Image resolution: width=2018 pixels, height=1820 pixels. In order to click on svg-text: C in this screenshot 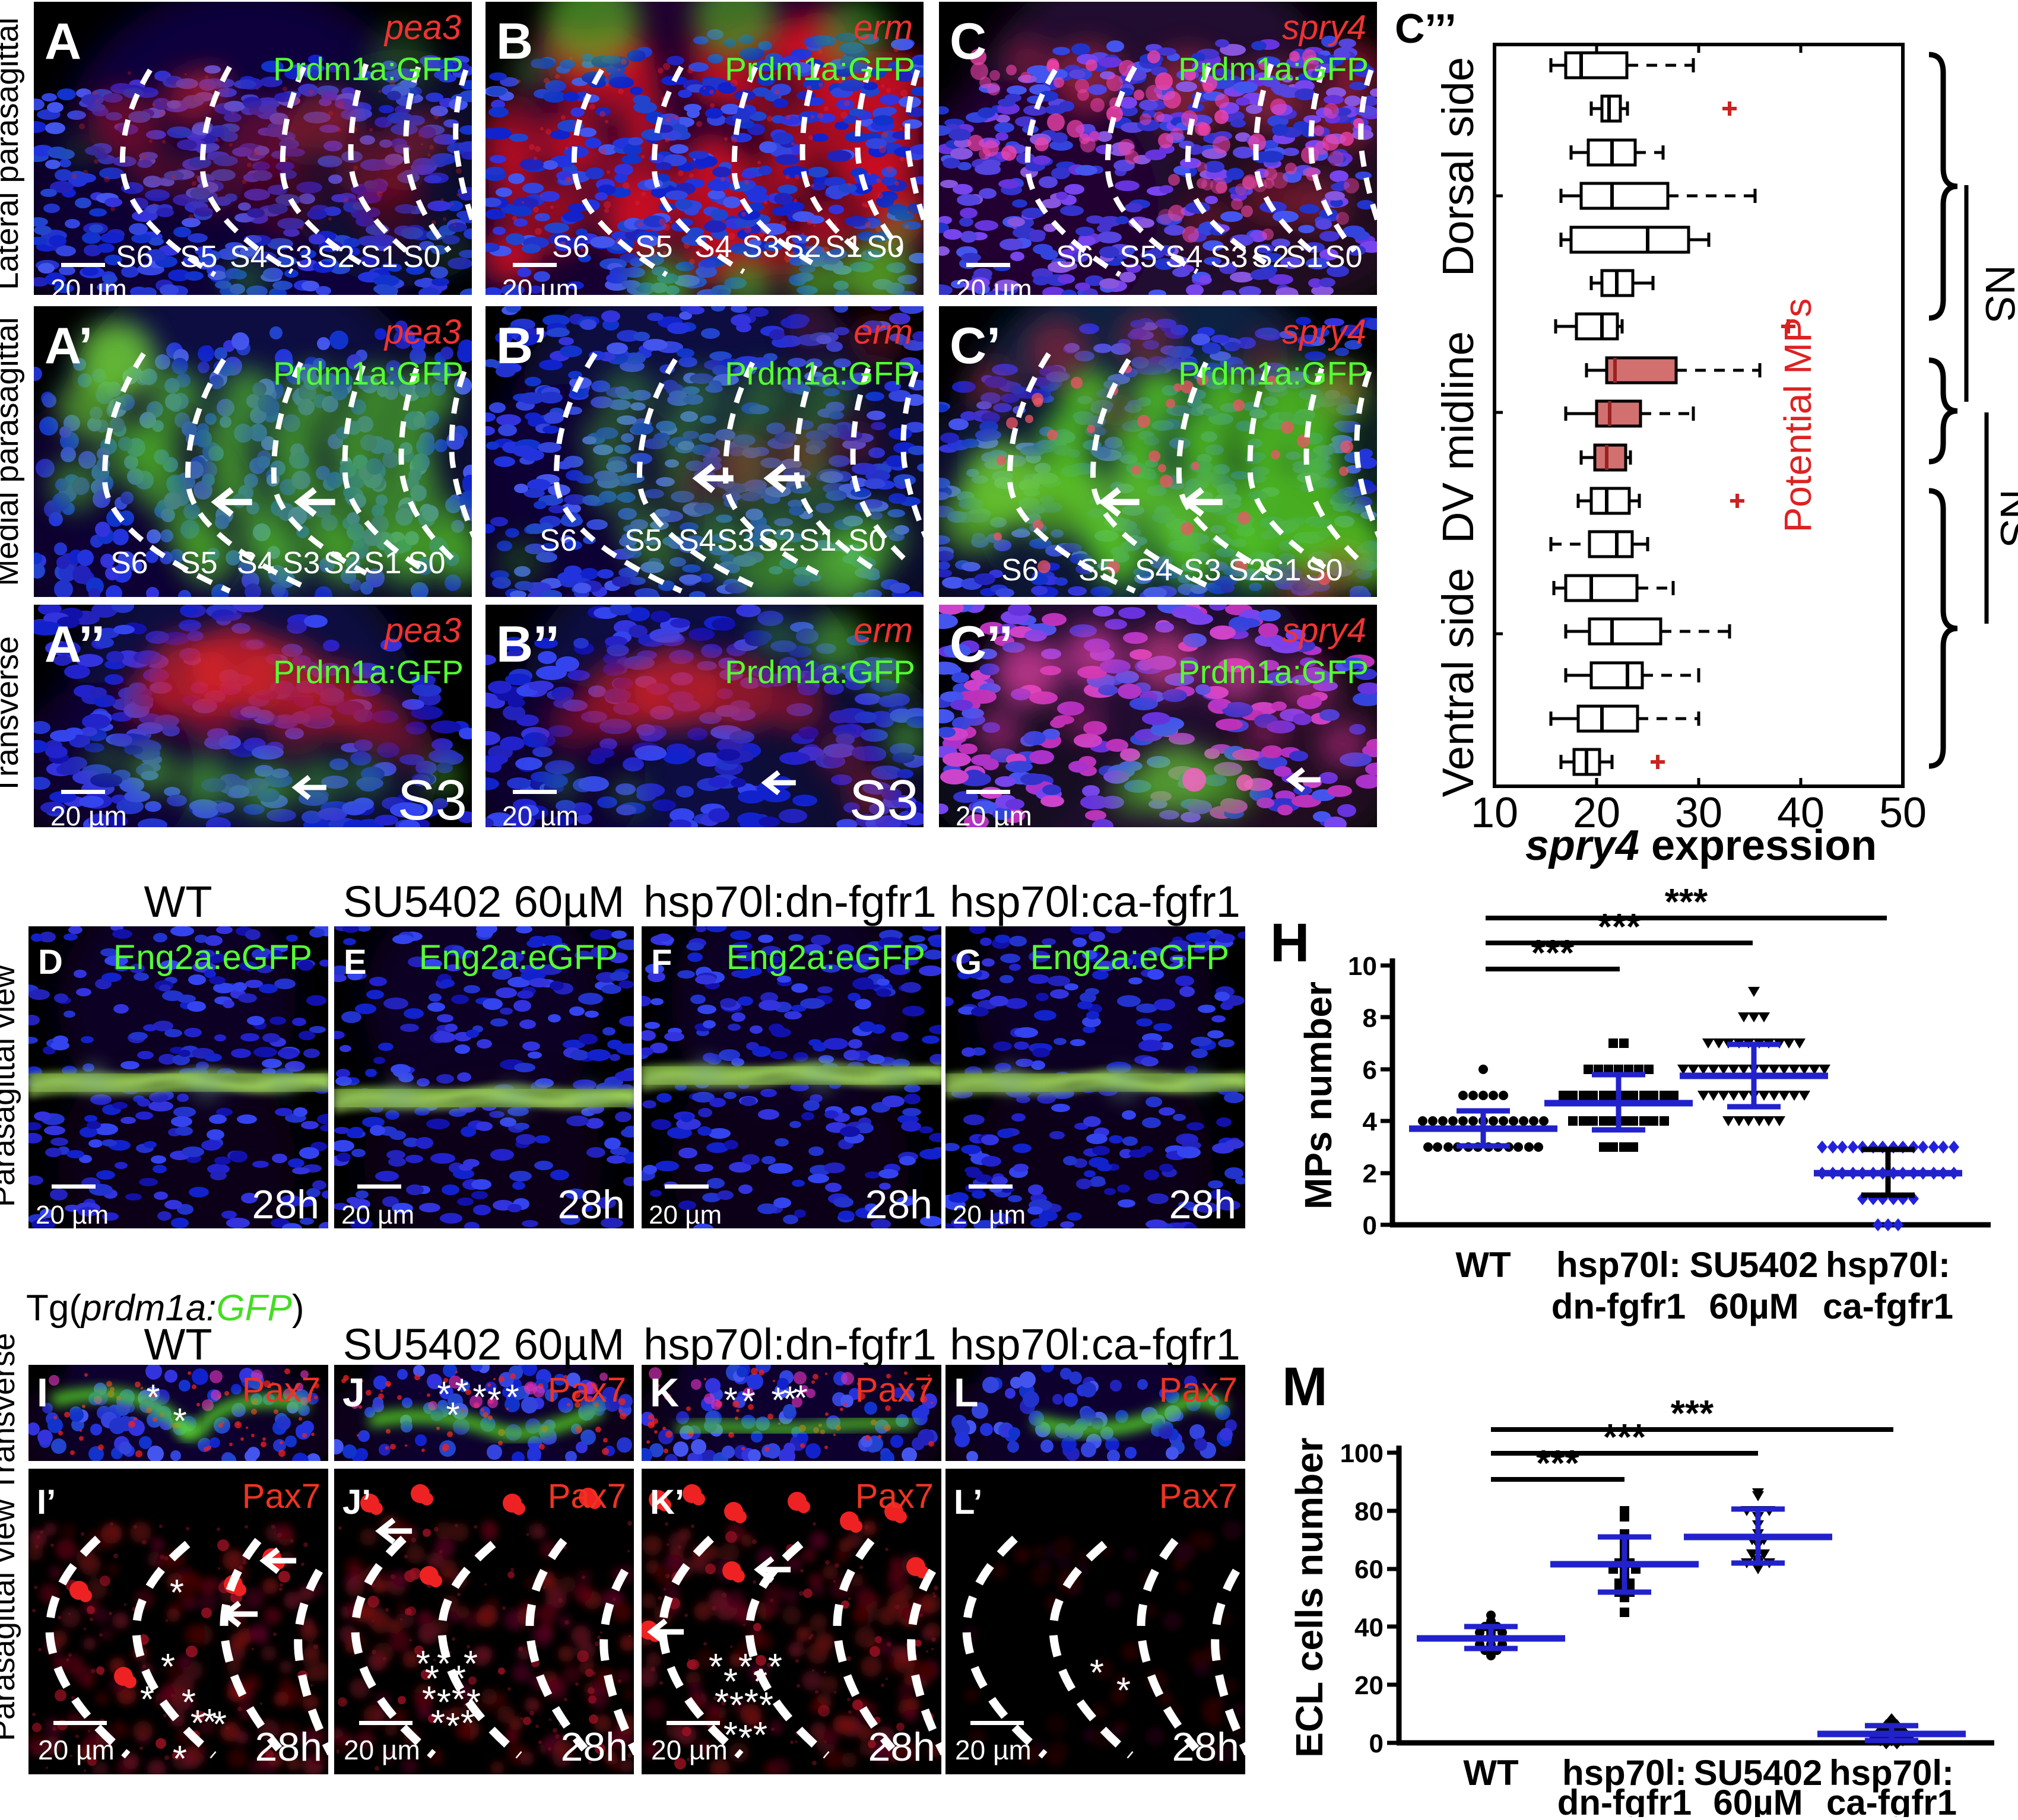, I will do `click(968, 41)`.